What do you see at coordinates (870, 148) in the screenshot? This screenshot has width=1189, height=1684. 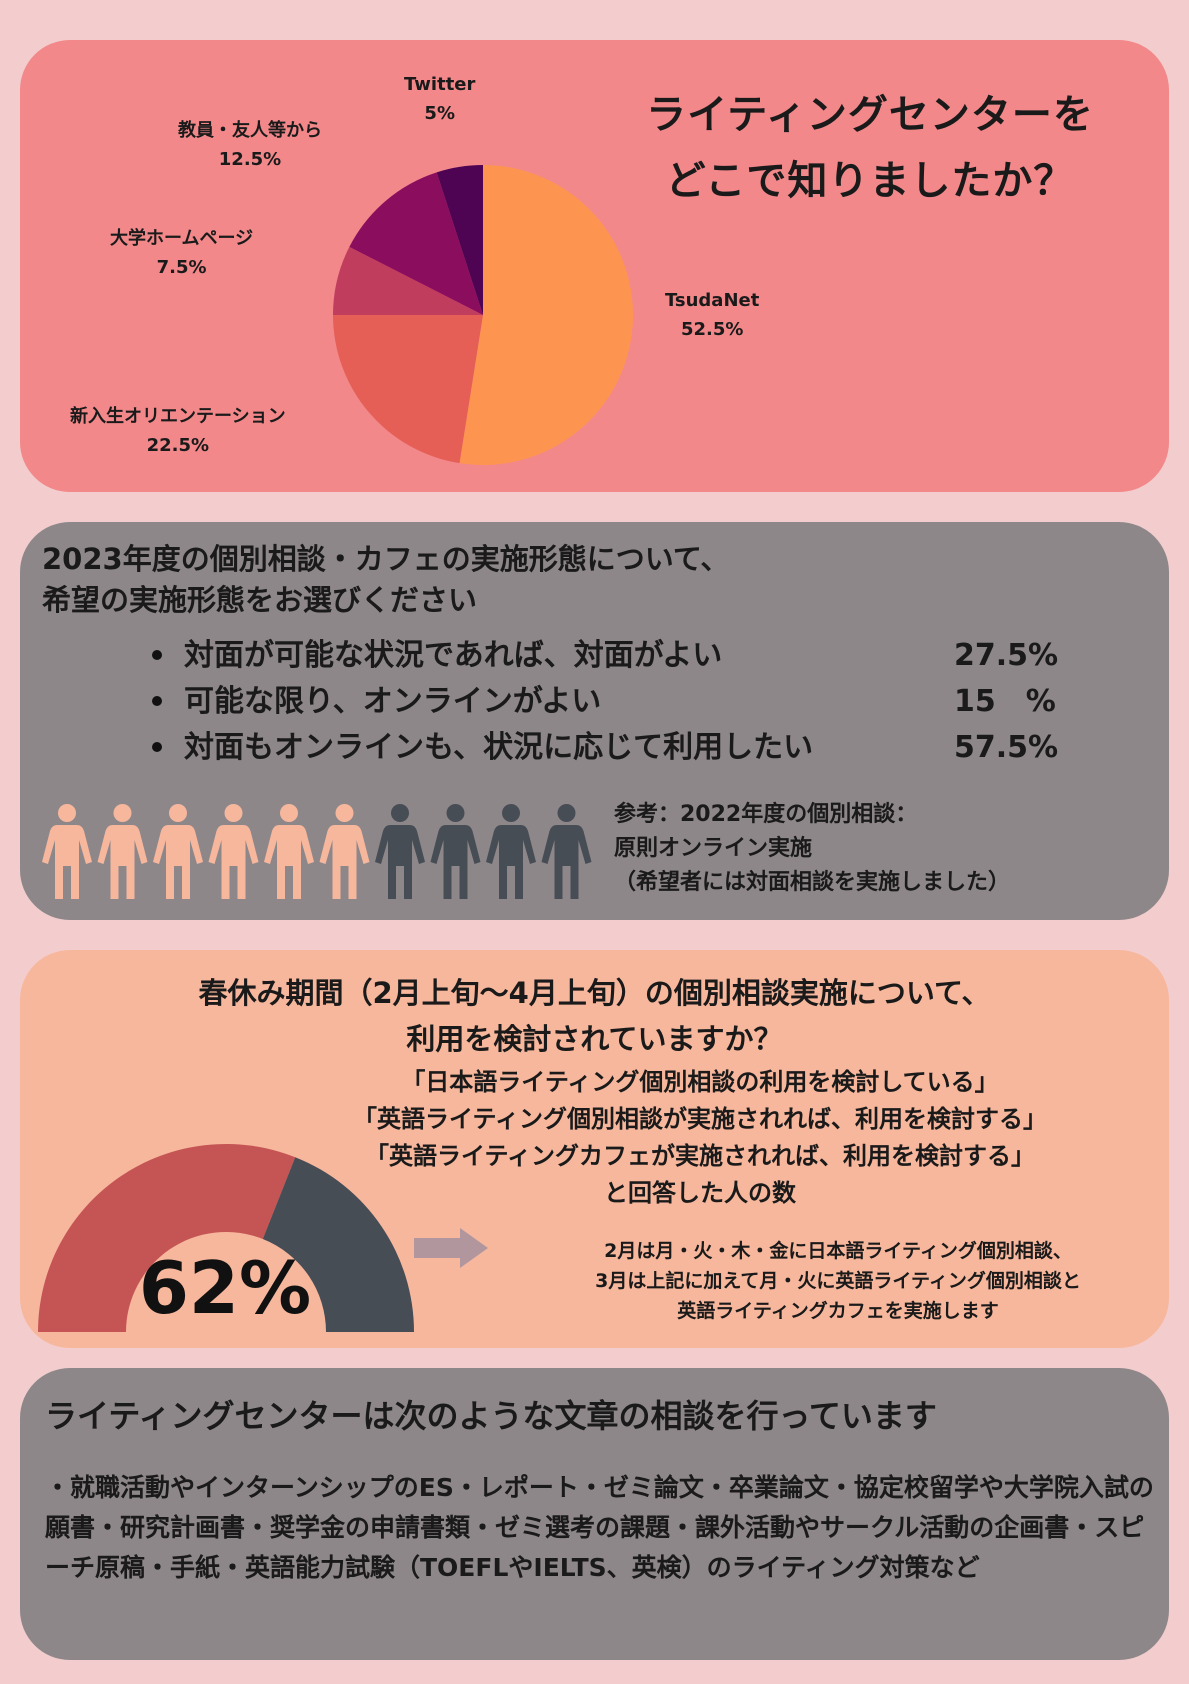 I see `panel-title: ライティングセンターを どこで知りましたか？` at bounding box center [870, 148].